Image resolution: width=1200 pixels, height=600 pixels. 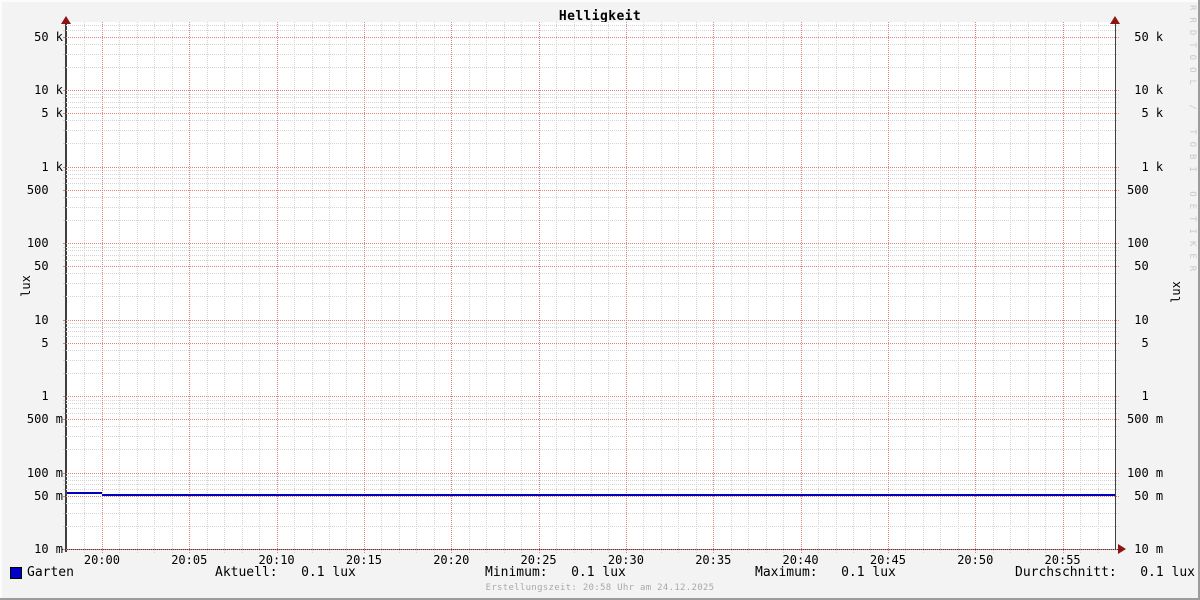 I want to click on frame-edge-left, so click(x=1, y=300).